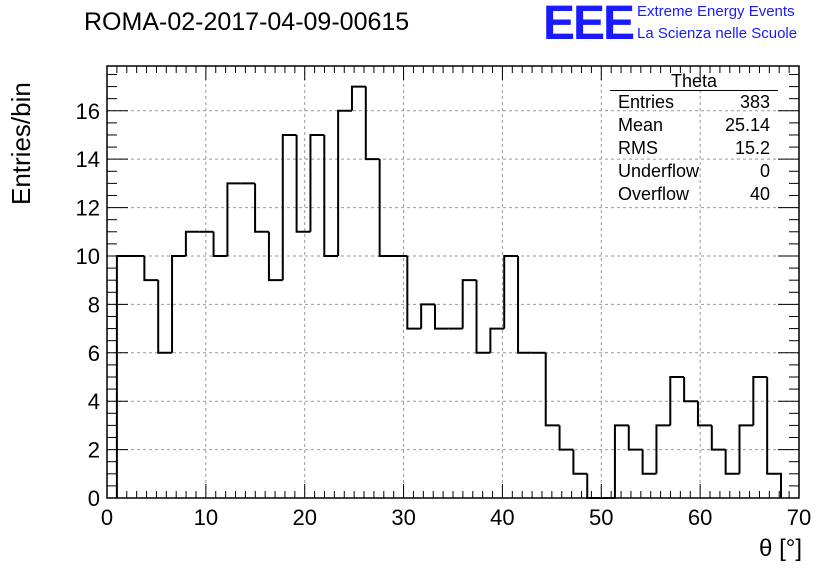  I want to click on run-title: ROMA-02-2017-04-09-00615, so click(247, 22).